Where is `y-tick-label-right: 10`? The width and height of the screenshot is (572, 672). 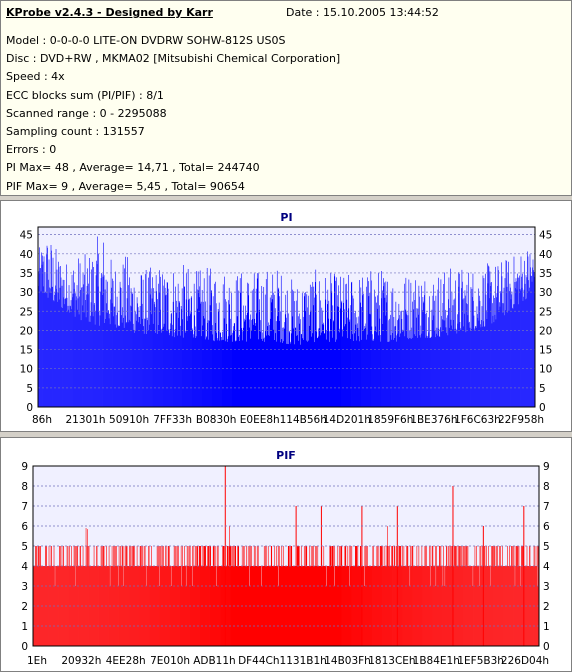 y-tick-label-right: 10 is located at coordinates (545, 370).